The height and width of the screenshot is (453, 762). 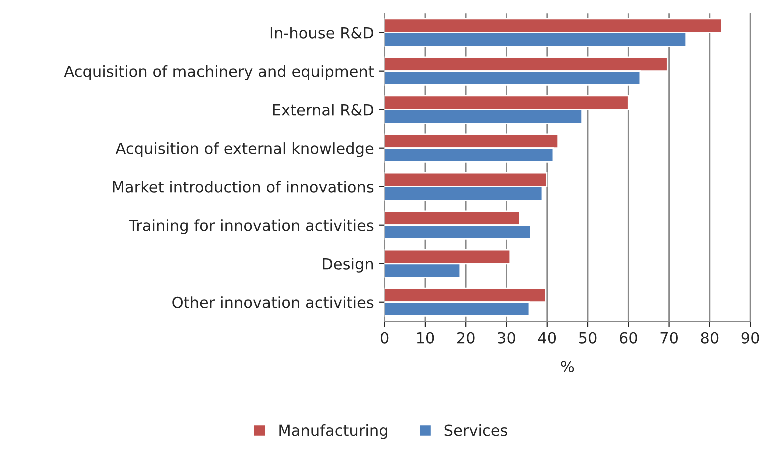 What do you see at coordinates (466, 338) in the screenshot?
I see `x-tick-label: 20` at bounding box center [466, 338].